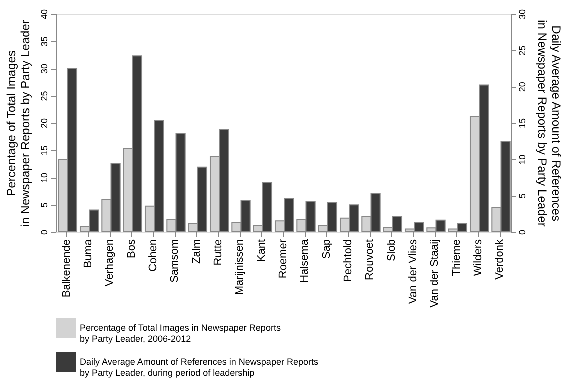  I want to click on x-tick-label: Rutte, so click(218, 253).